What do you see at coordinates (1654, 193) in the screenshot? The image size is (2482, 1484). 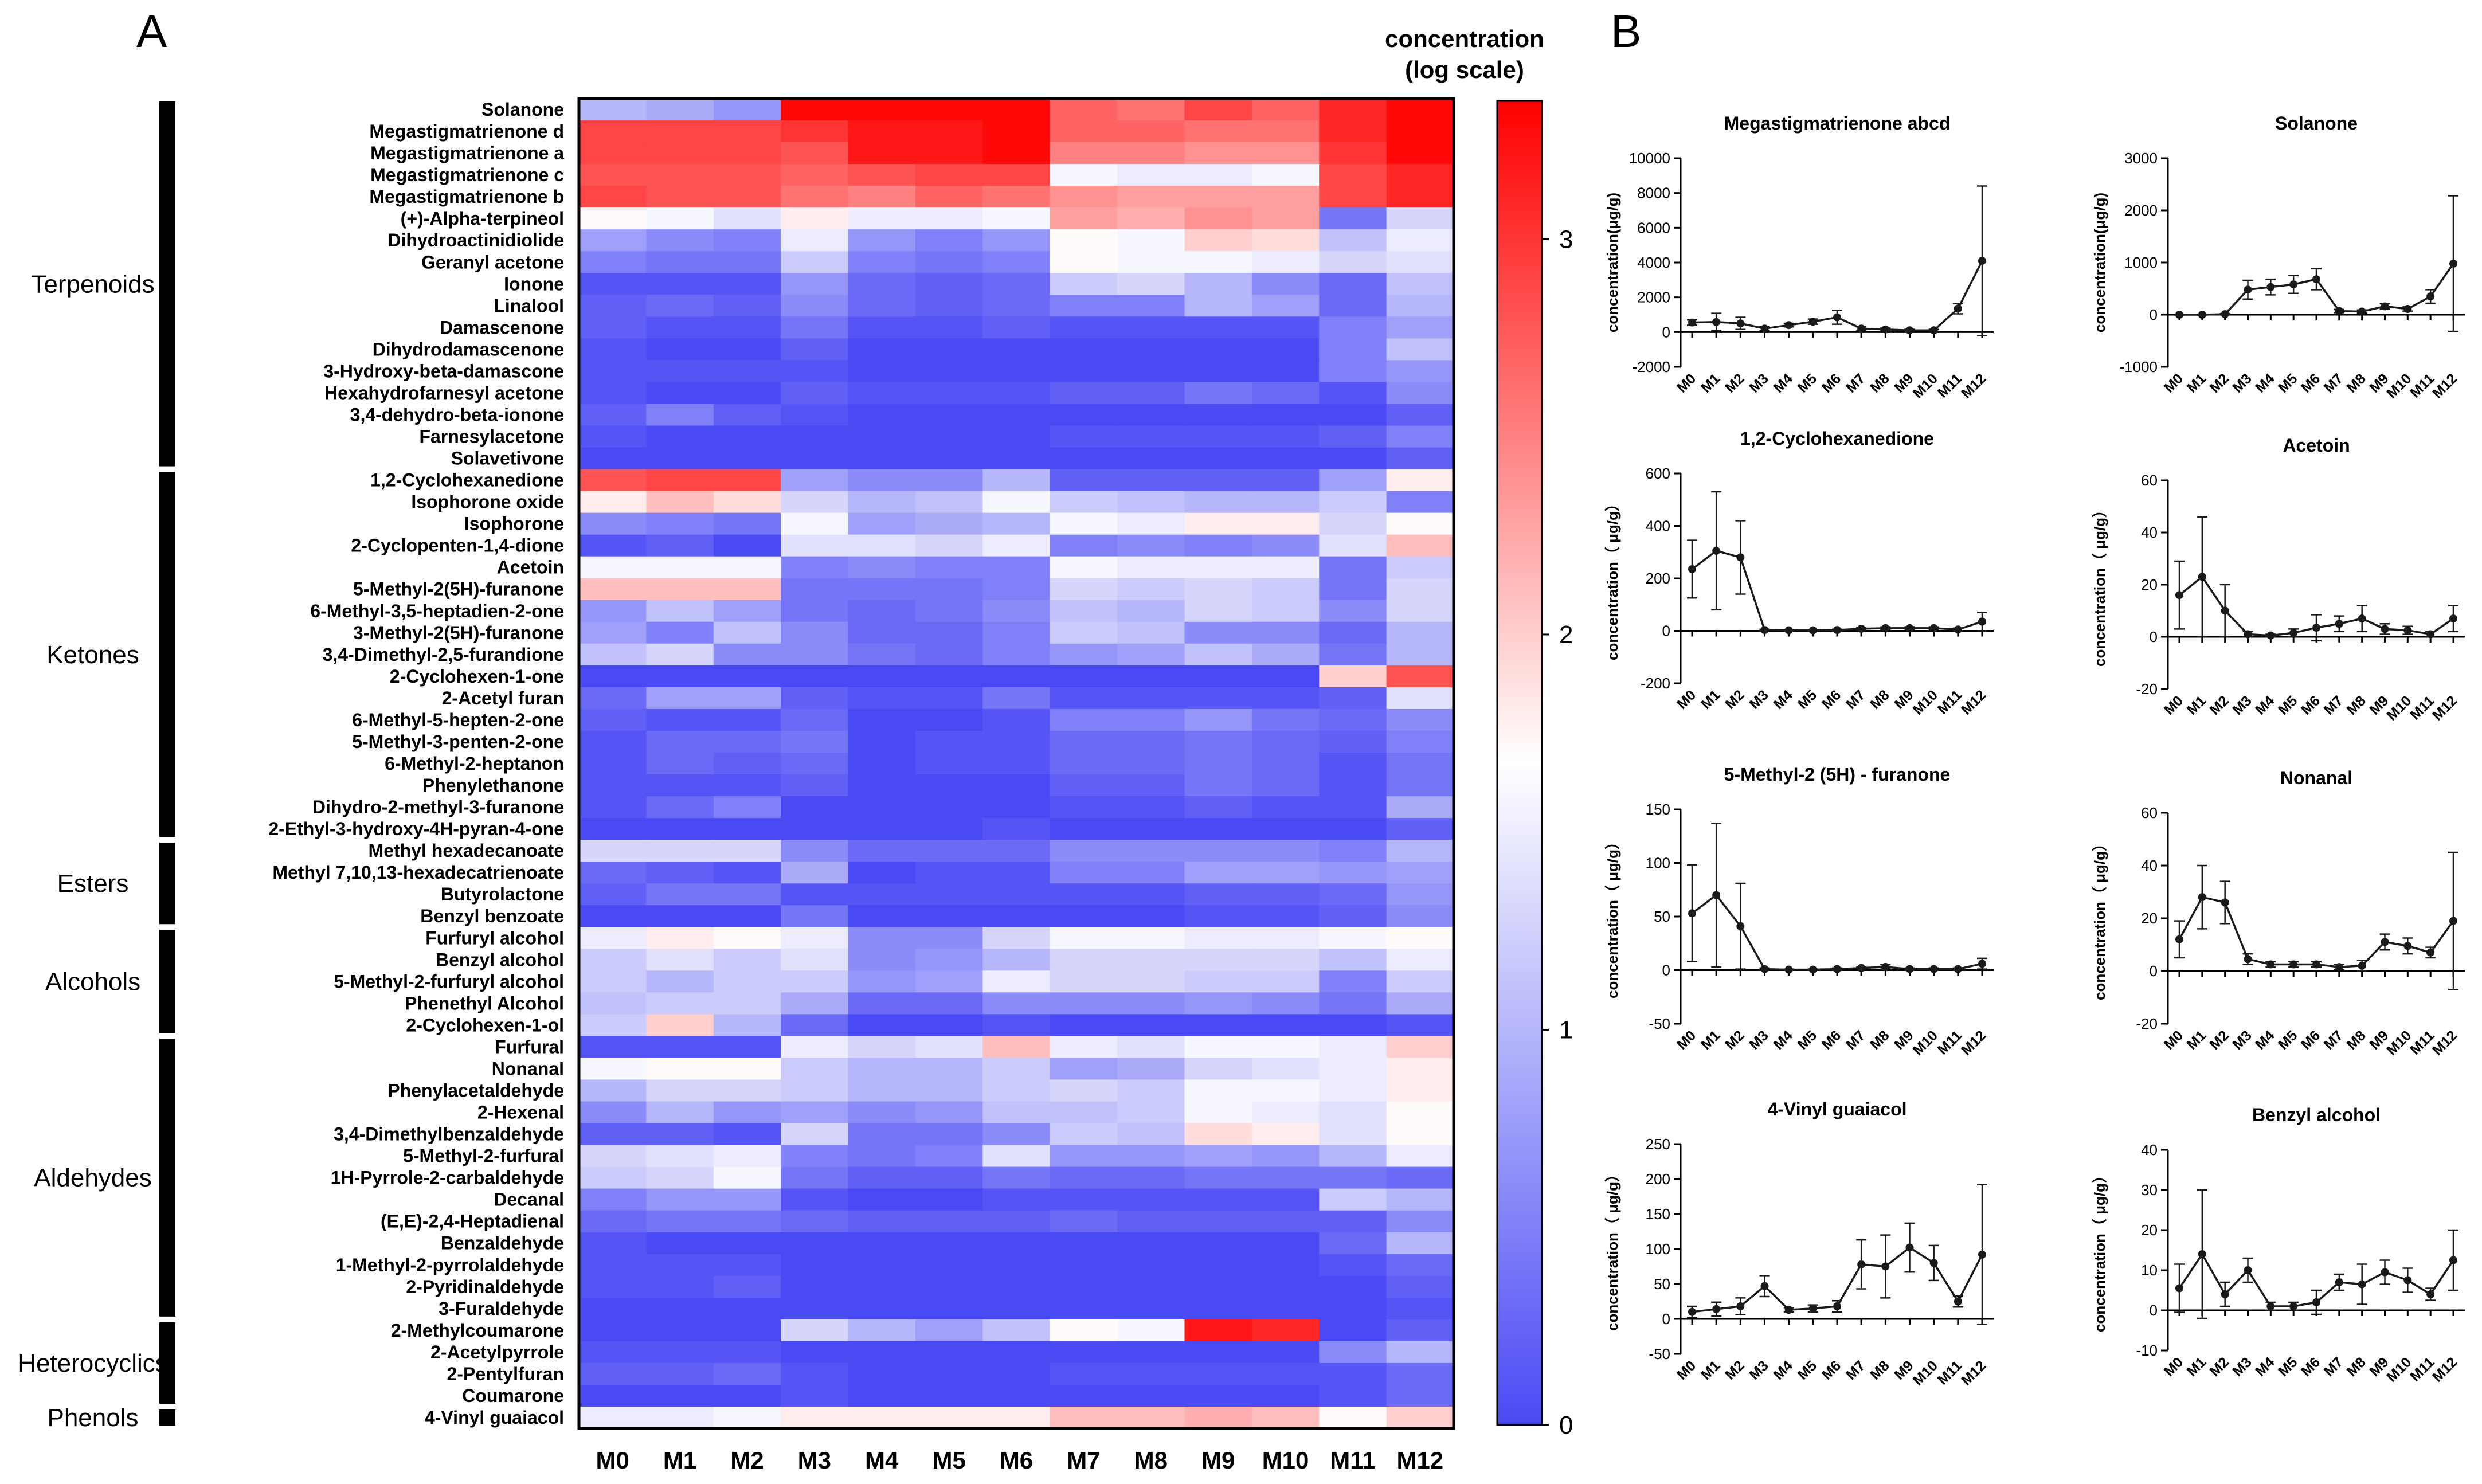 I see `plot-y-tick-label: 8000` at bounding box center [1654, 193].